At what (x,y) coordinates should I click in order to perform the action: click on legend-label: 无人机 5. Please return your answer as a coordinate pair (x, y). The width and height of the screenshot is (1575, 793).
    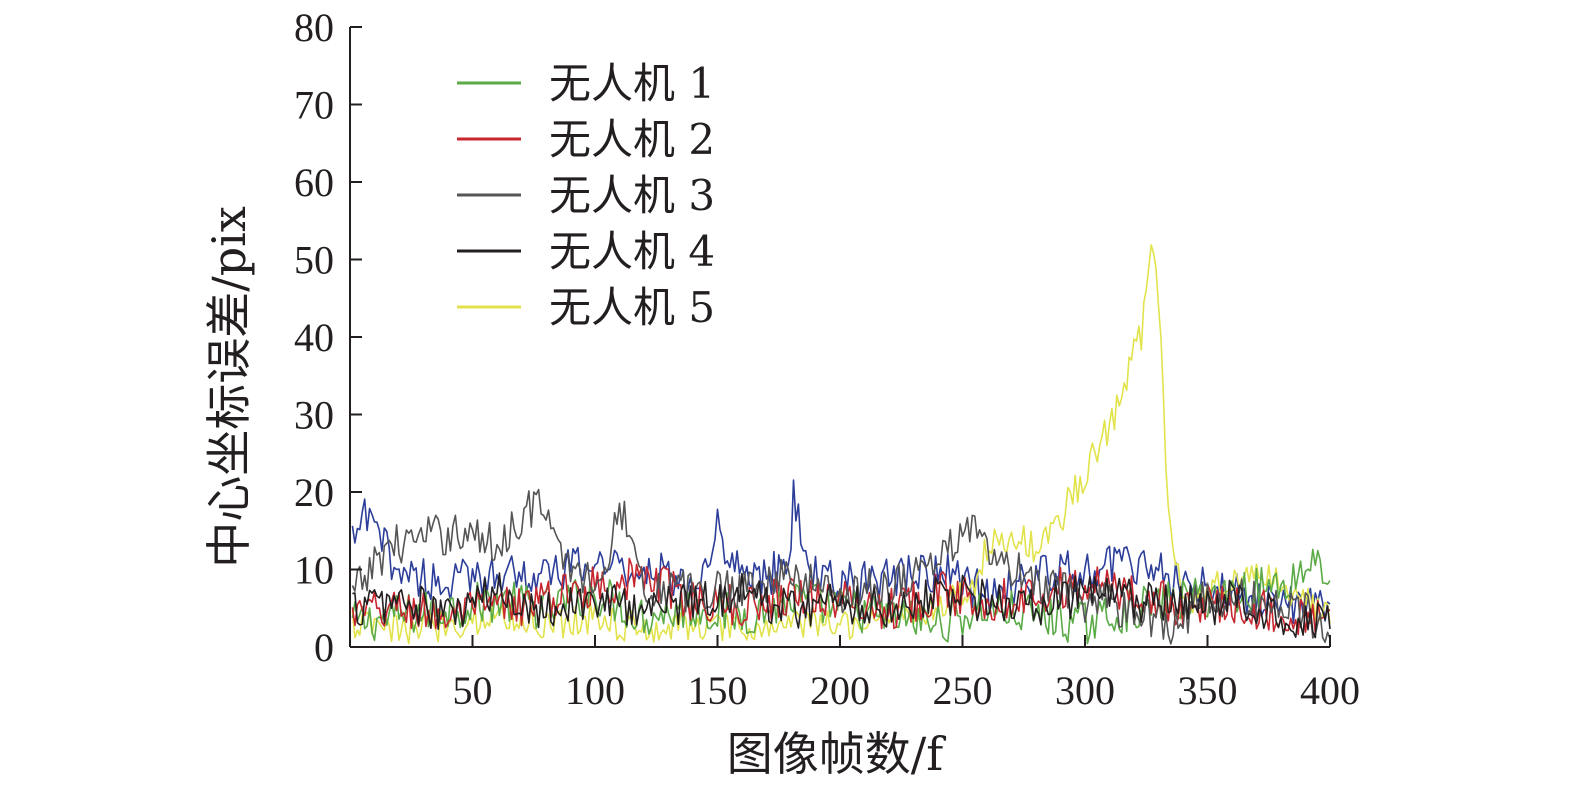
    Looking at the image, I should click on (632, 307).